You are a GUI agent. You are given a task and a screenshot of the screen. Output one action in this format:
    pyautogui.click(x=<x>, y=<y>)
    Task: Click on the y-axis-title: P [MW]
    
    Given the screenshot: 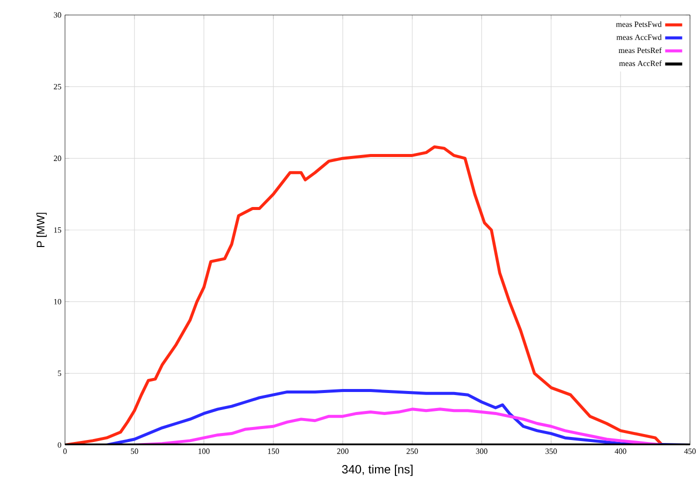 What is the action you would take?
    pyautogui.click(x=41, y=230)
    